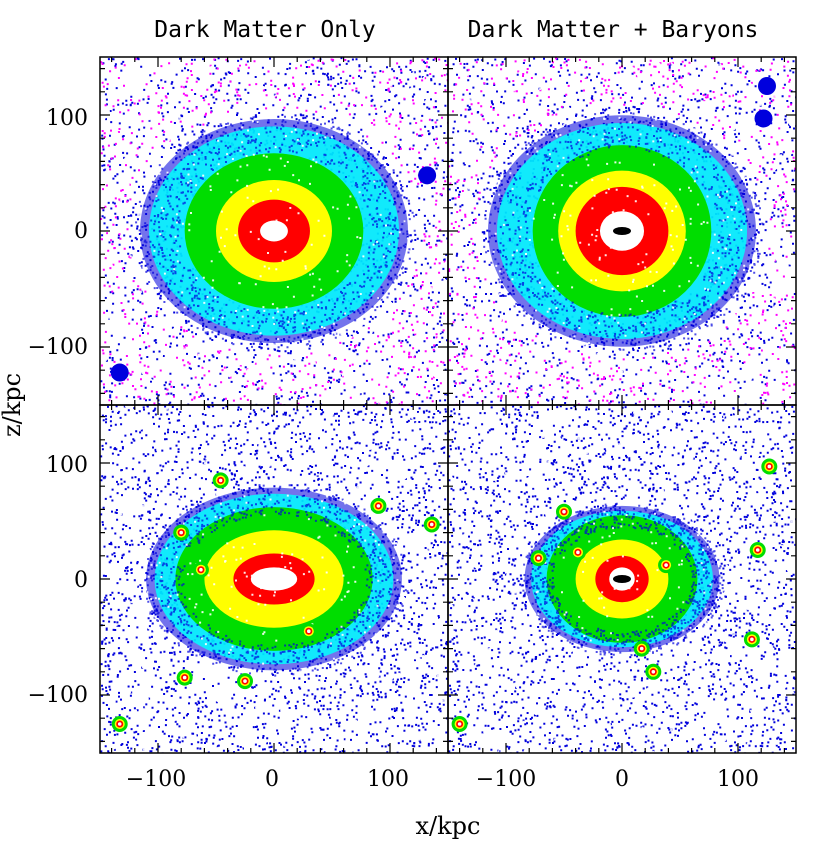 The width and height of the screenshot is (830, 842). What do you see at coordinates (156, 779) in the screenshot?
I see `xtick-label-left-neg100: −100` at bounding box center [156, 779].